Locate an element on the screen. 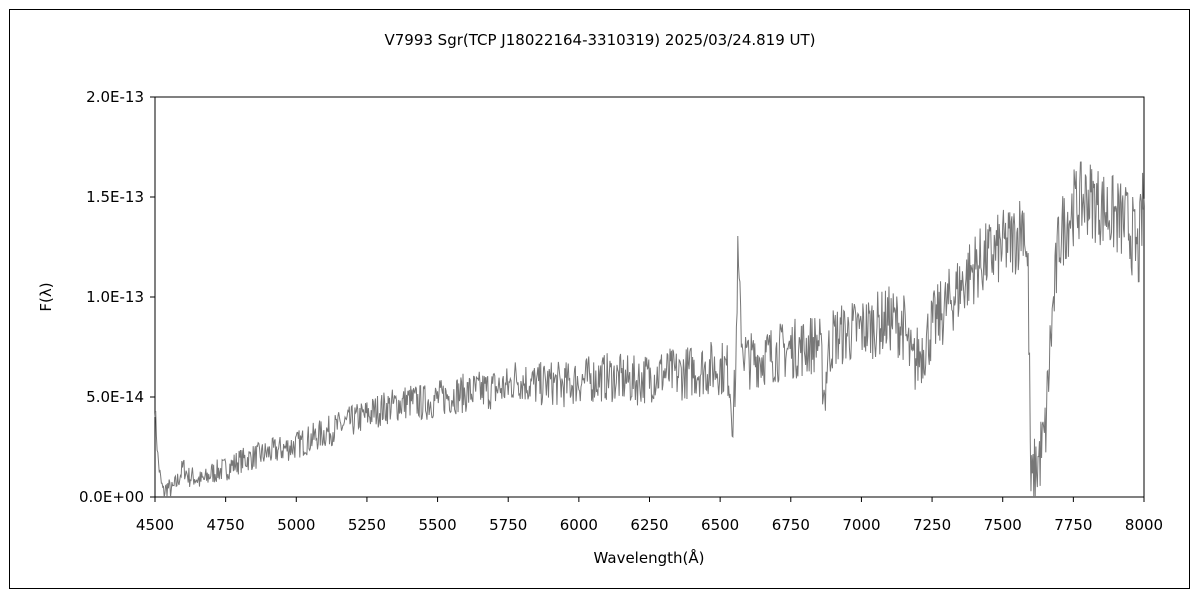  x-tick-label: 4500 is located at coordinates (155, 525).